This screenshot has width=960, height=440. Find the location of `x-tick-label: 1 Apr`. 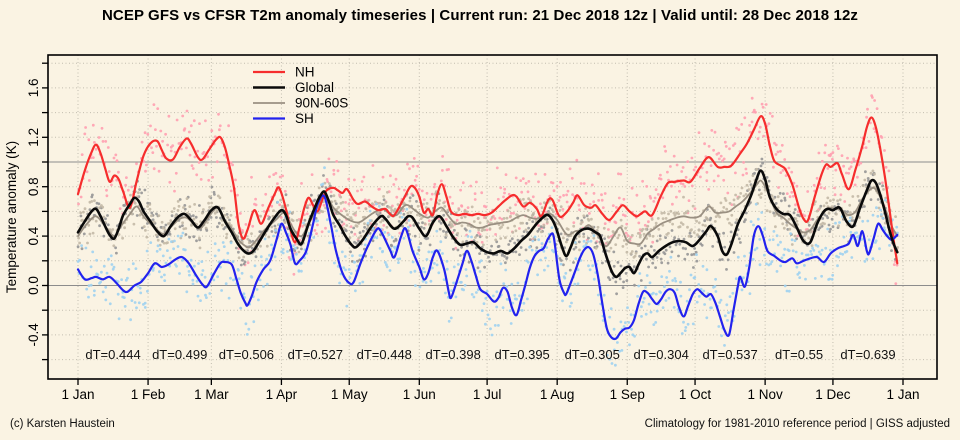

x-tick-label: 1 Apr is located at coordinates (282, 394).